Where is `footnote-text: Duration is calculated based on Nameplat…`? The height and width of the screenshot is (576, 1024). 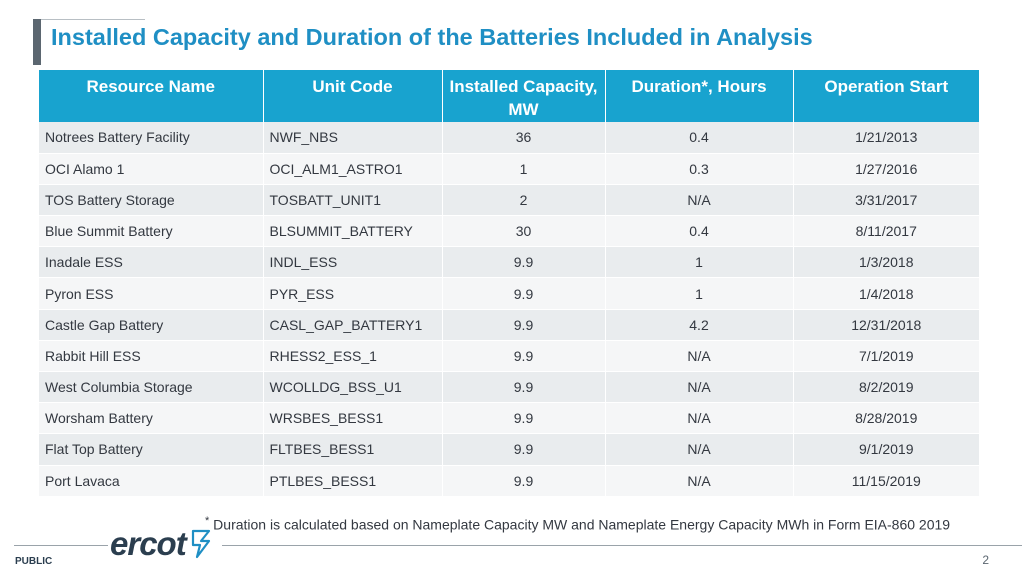 footnote-text: Duration is calculated based on Nameplat… is located at coordinates (582, 524).